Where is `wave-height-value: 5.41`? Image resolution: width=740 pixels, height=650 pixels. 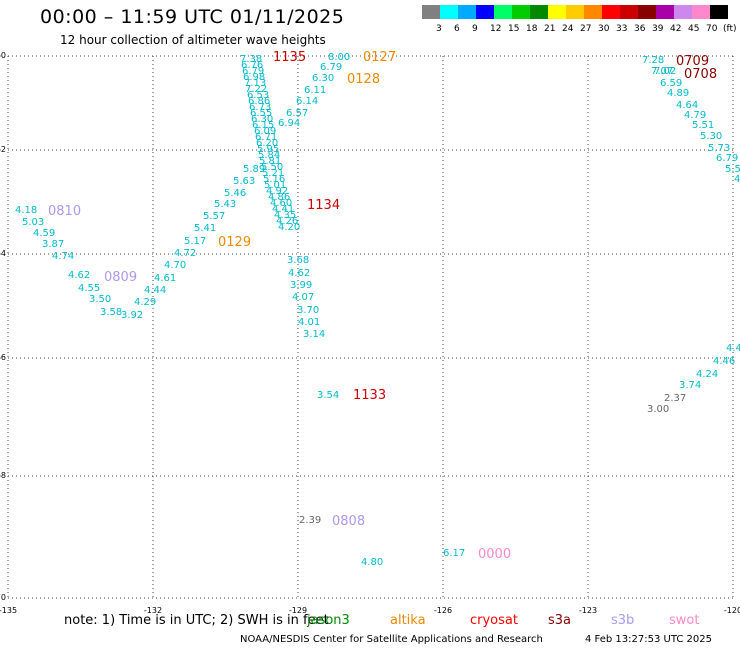 wave-height-value: 5.41 is located at coordinates (205, 228).